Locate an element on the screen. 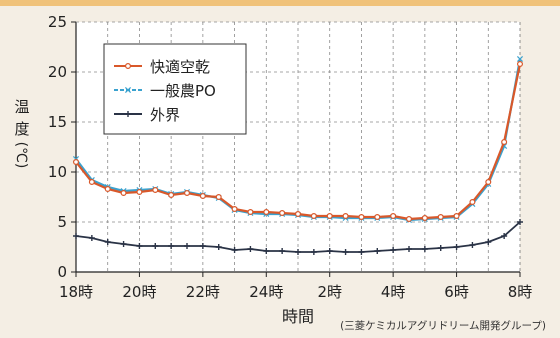 The width and height of the screenshot is (560, 338). top-strip is located at coordinates (280, 3).